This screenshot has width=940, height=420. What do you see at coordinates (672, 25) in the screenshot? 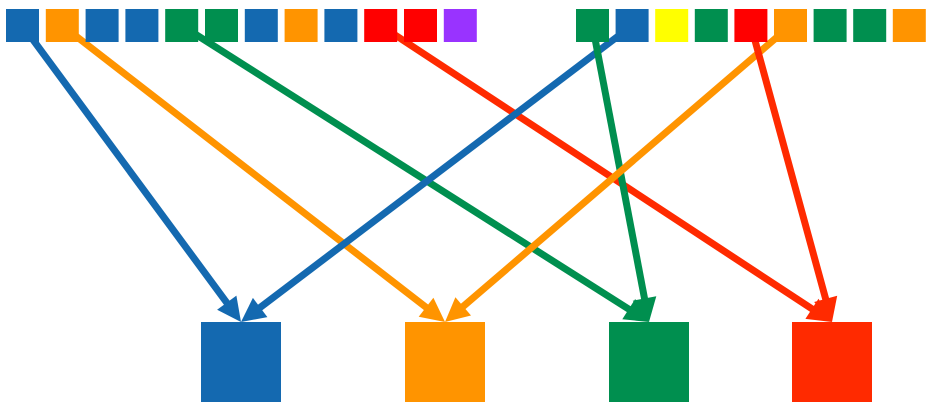
I see `right-source-square-yellow` at bounding box center [672, 25].